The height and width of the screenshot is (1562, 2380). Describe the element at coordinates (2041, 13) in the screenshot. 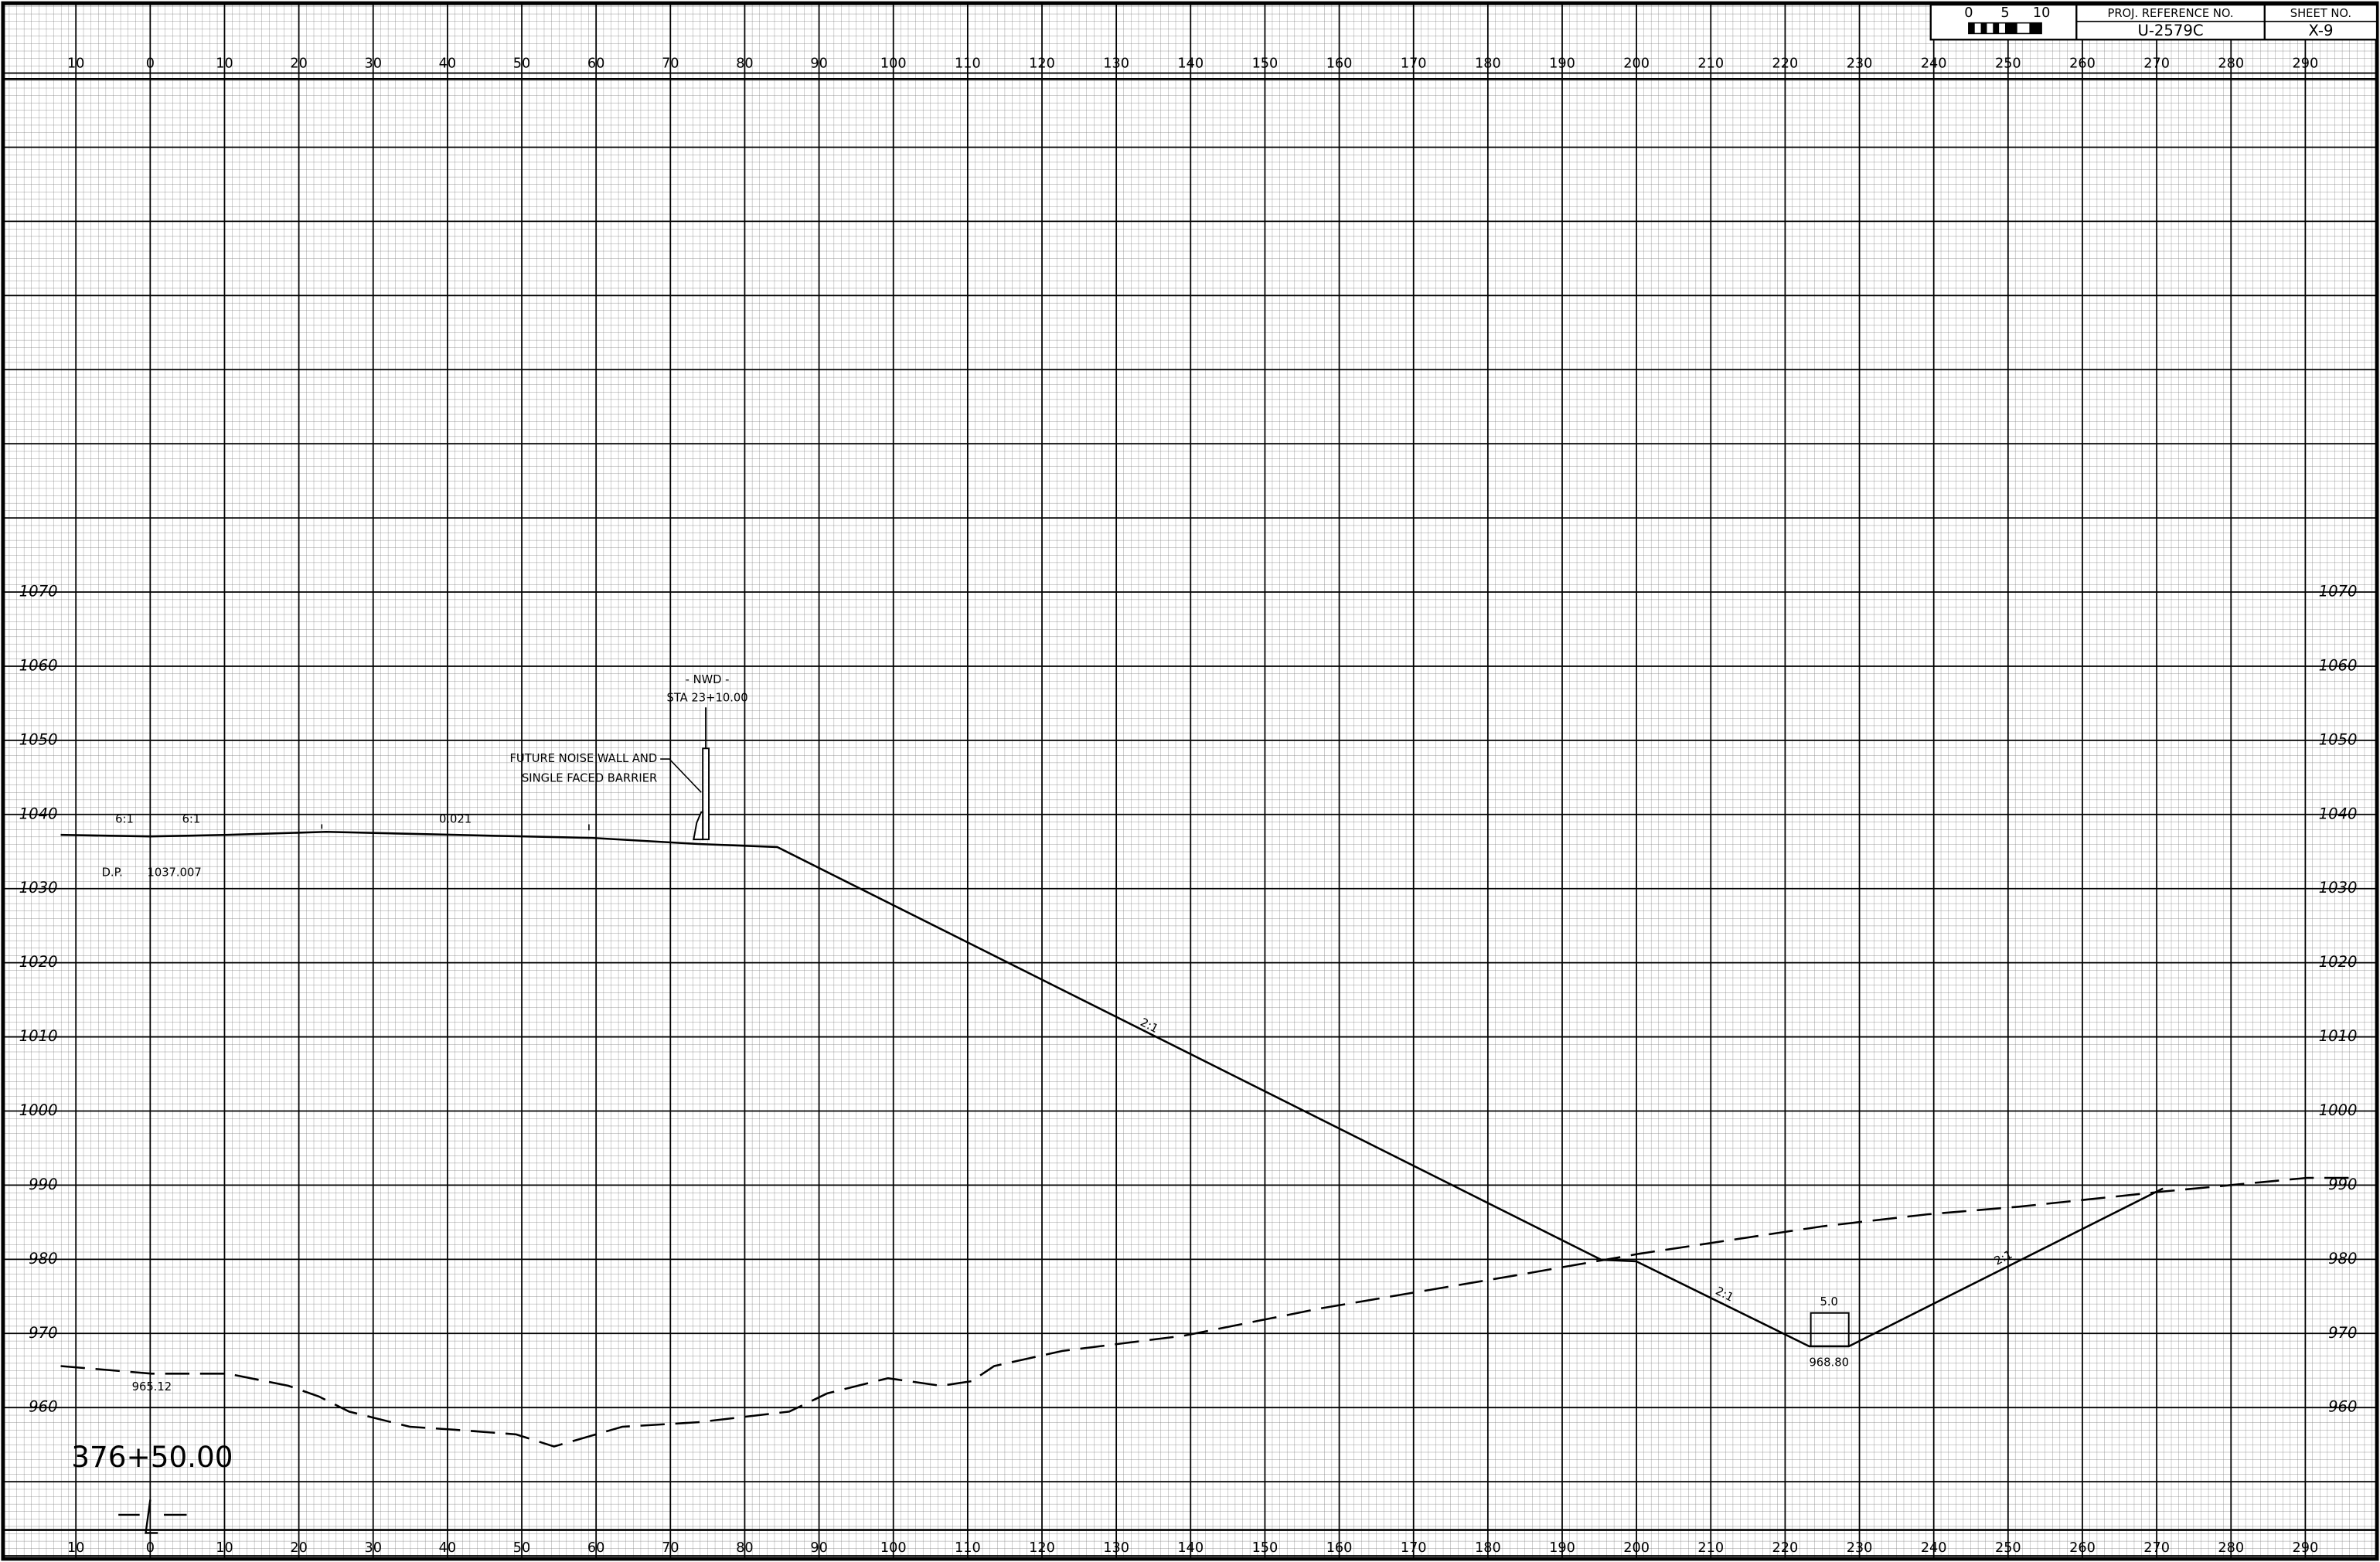

I see `scale-label: 10` at that location.